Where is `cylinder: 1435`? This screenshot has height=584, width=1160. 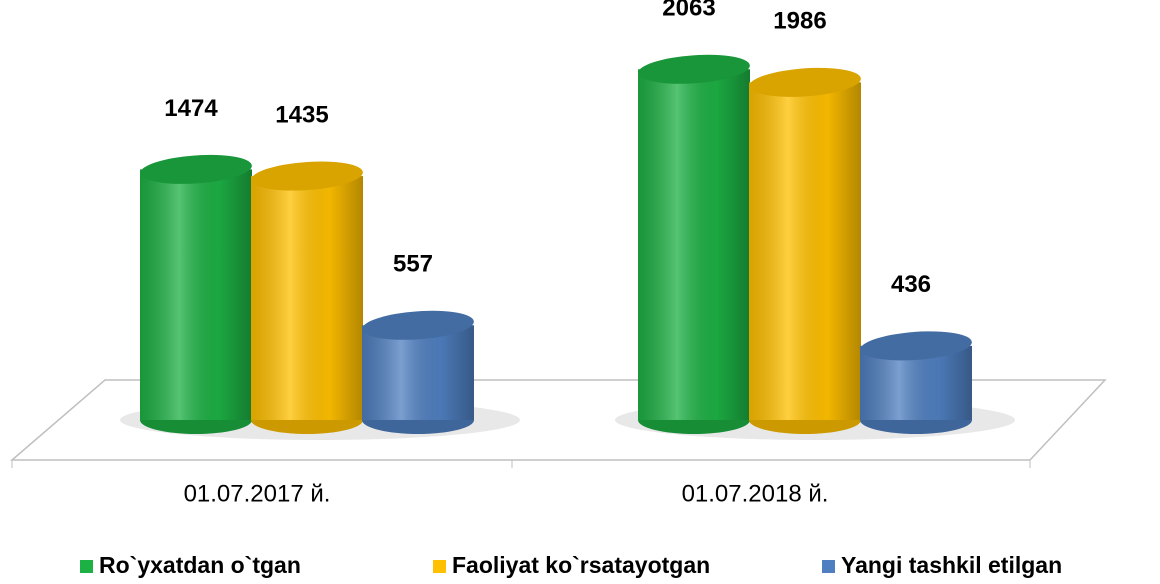
cylinder: 1435 is located at coordinates (307, 267).